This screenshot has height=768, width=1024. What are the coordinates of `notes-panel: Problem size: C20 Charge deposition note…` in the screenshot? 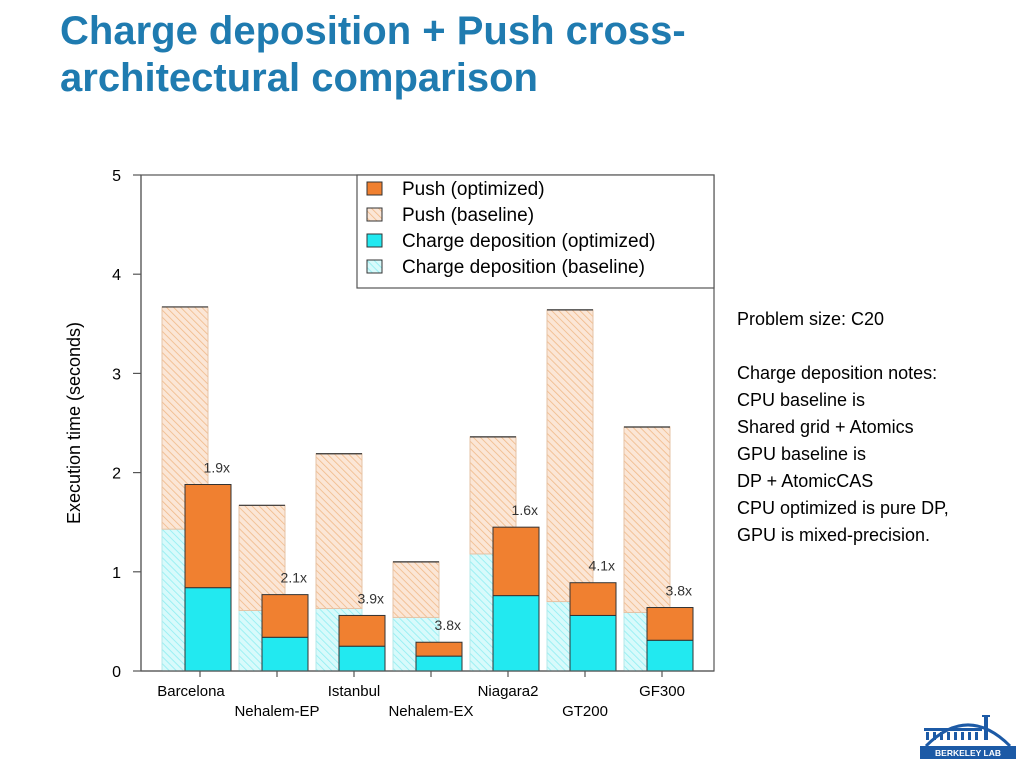 It's located at (879, 427).